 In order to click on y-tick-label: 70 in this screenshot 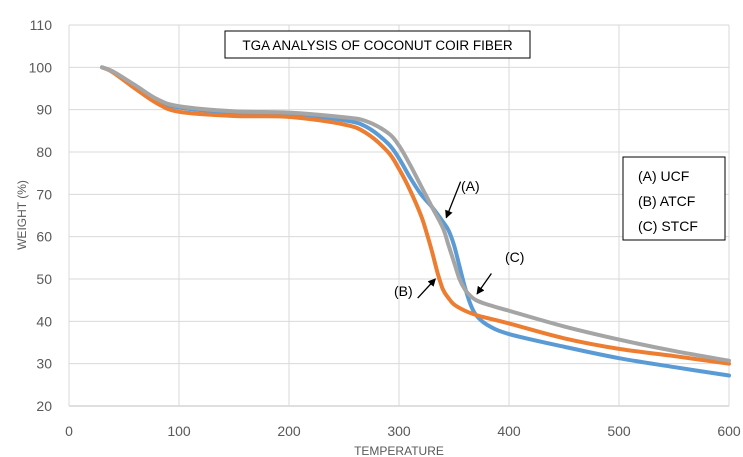, I will do `click(44, 194)`.